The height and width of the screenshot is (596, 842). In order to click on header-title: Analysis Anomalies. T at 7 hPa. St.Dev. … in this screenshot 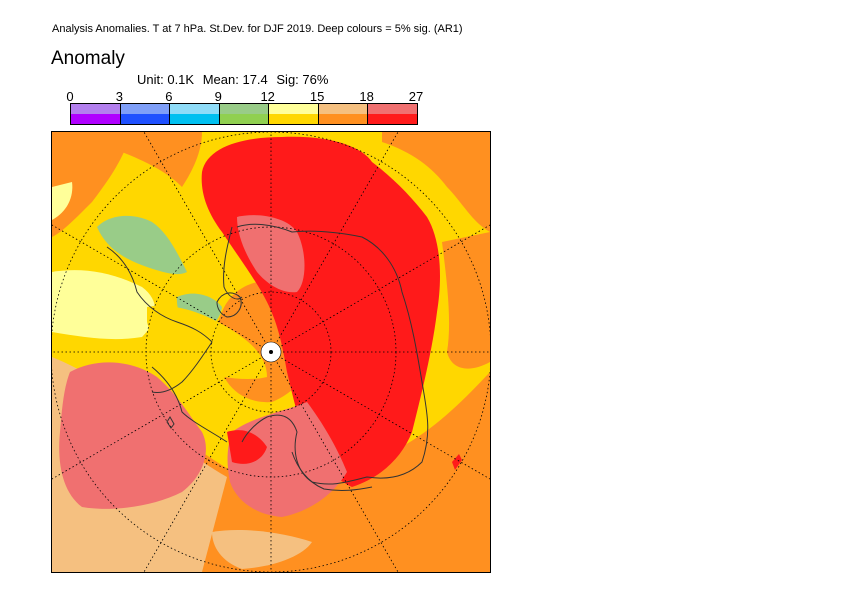, I will do `click(257, 29)`.